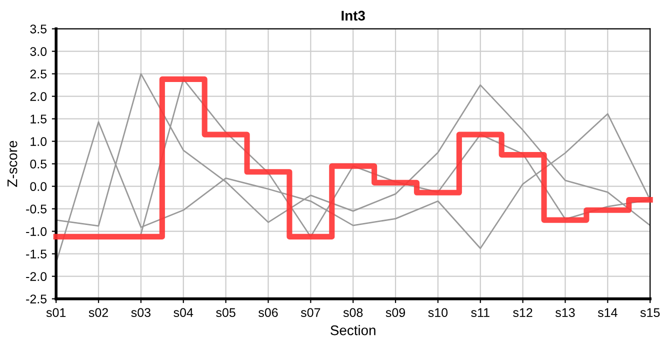 This screenshot has height=360, width=660. Describe the element at coordinates (38, 164) in the screenshot. I see `y-tick-label: 0.5` at that location.